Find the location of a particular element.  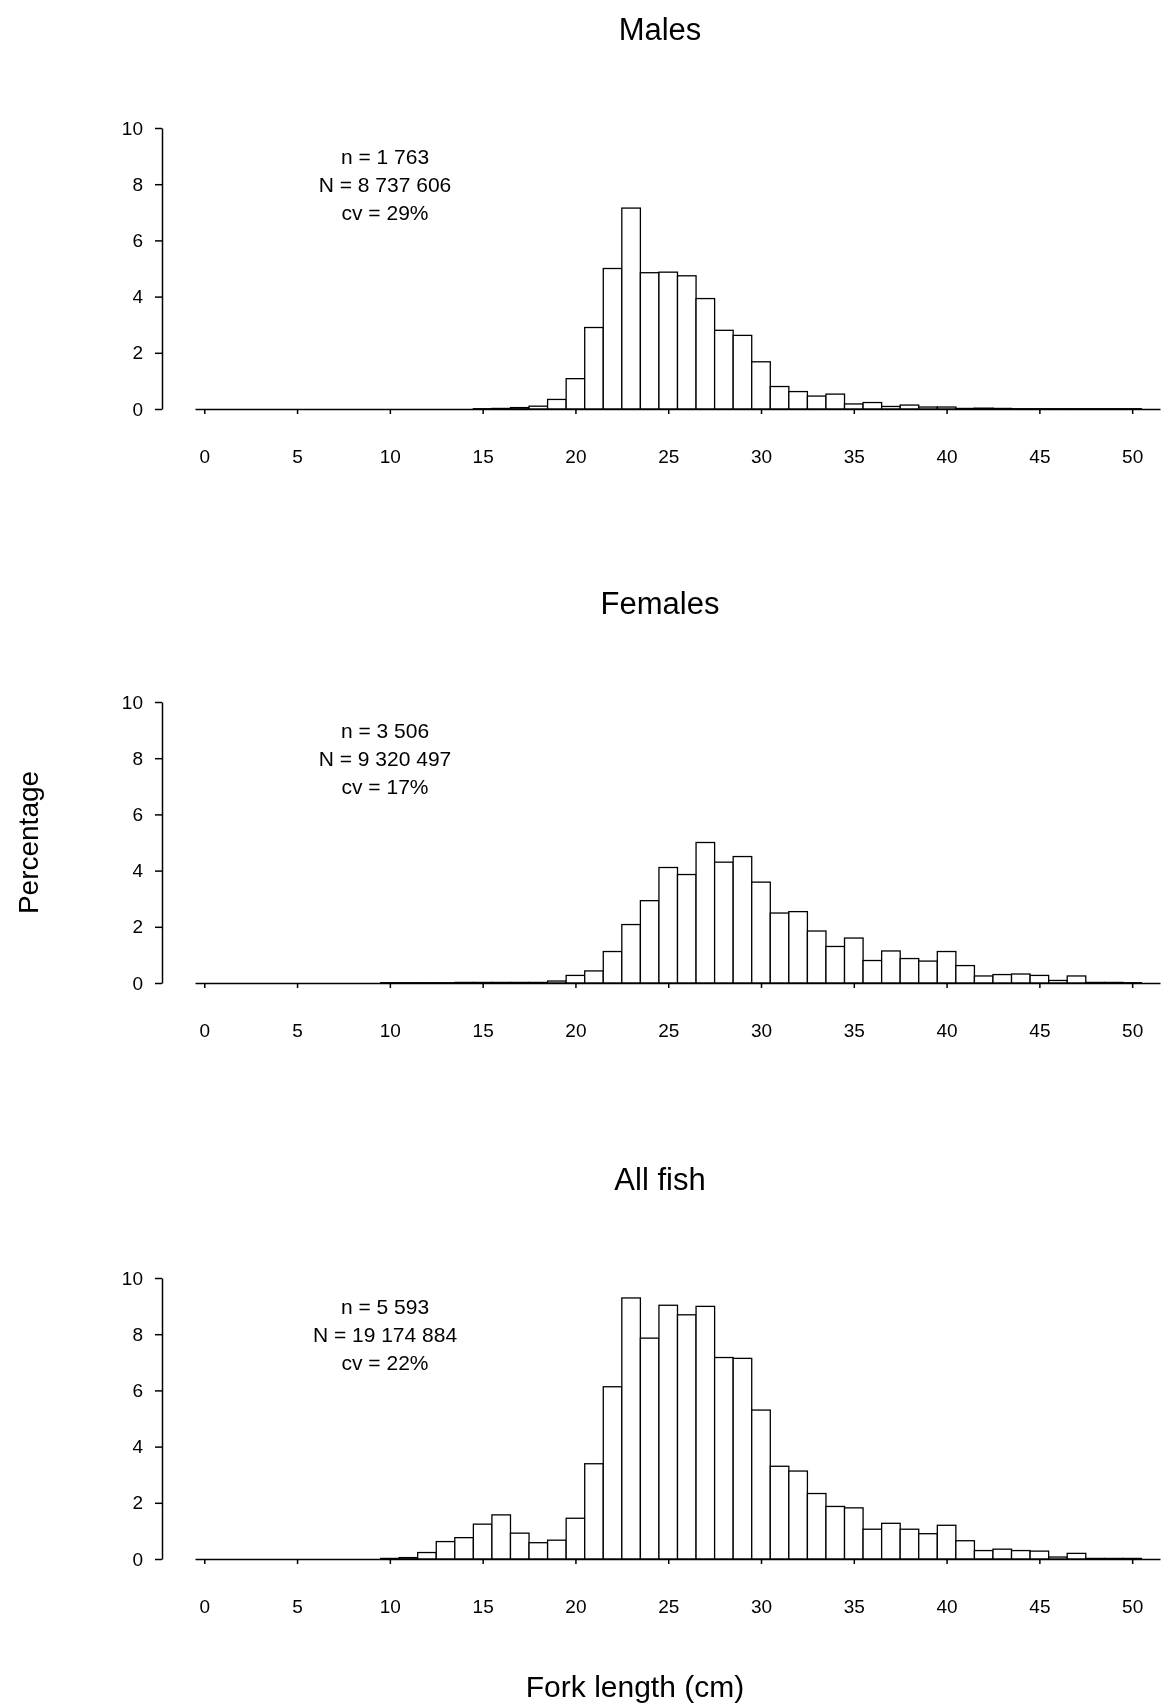

y-axis-title: Percentage is located at coordinates (28, 842).